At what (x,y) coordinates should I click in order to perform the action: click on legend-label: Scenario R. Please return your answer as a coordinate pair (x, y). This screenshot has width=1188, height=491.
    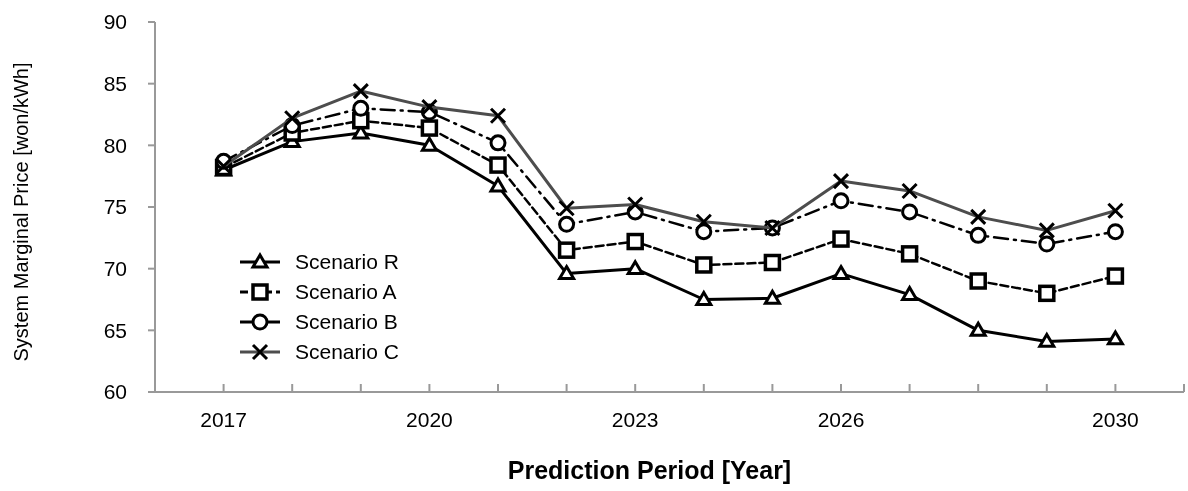
    Looking at the image, I should click on (347, 262).